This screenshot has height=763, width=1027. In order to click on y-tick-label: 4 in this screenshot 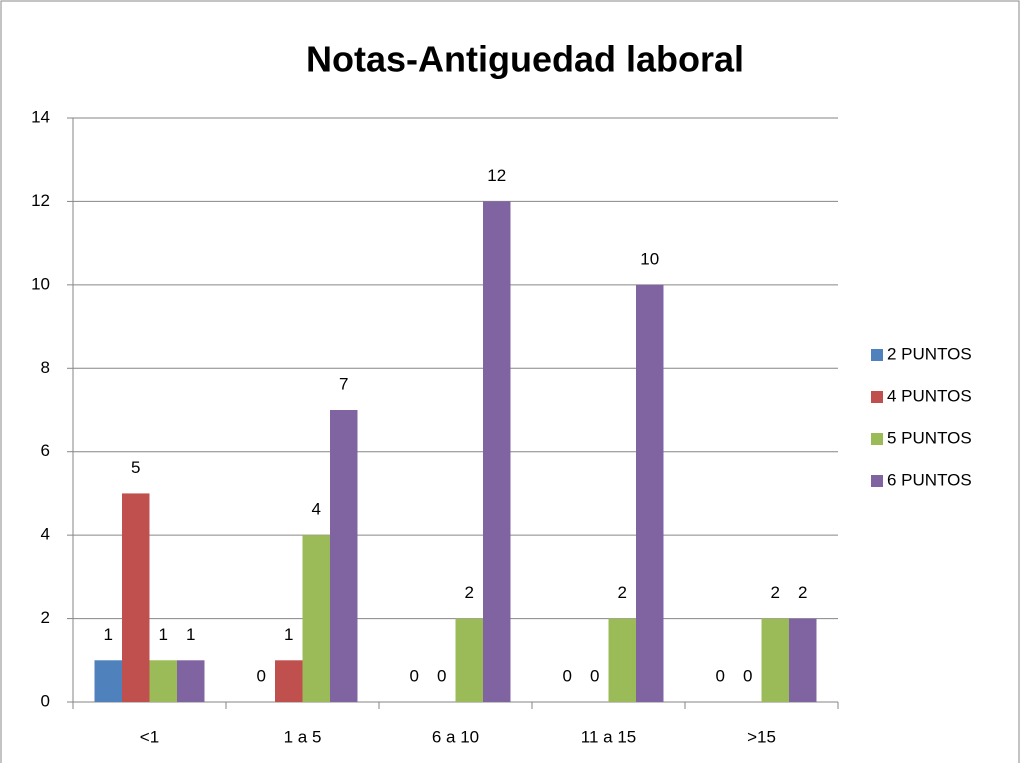, I will do `click(45, 534)`.